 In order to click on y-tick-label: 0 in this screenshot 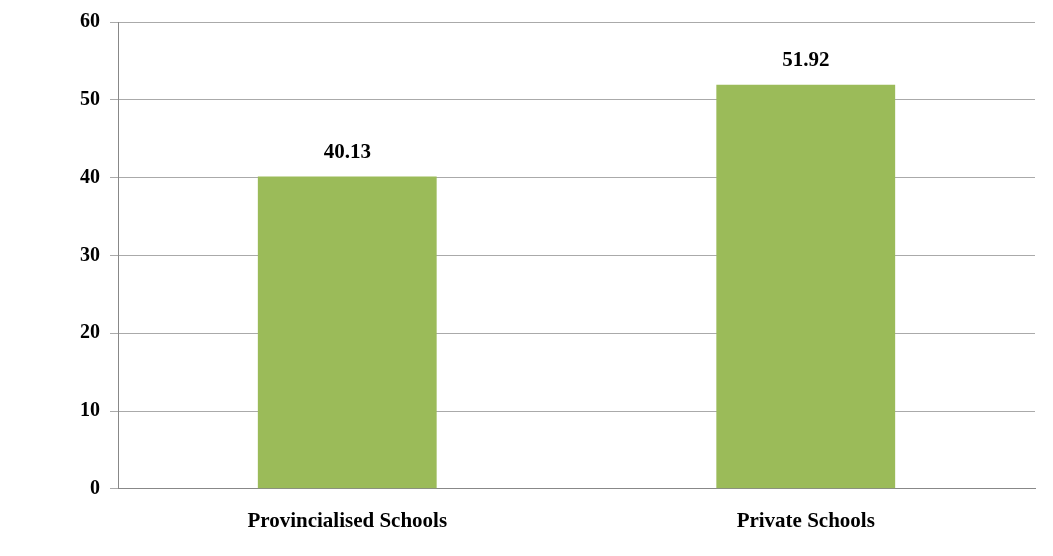, I will do `click(95, 486)`.